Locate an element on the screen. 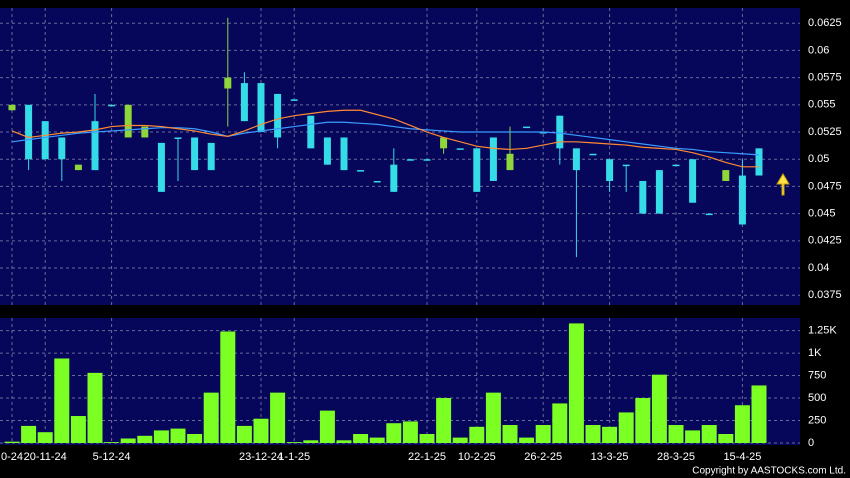  arrow-icon is located at coordinates (783, 184).